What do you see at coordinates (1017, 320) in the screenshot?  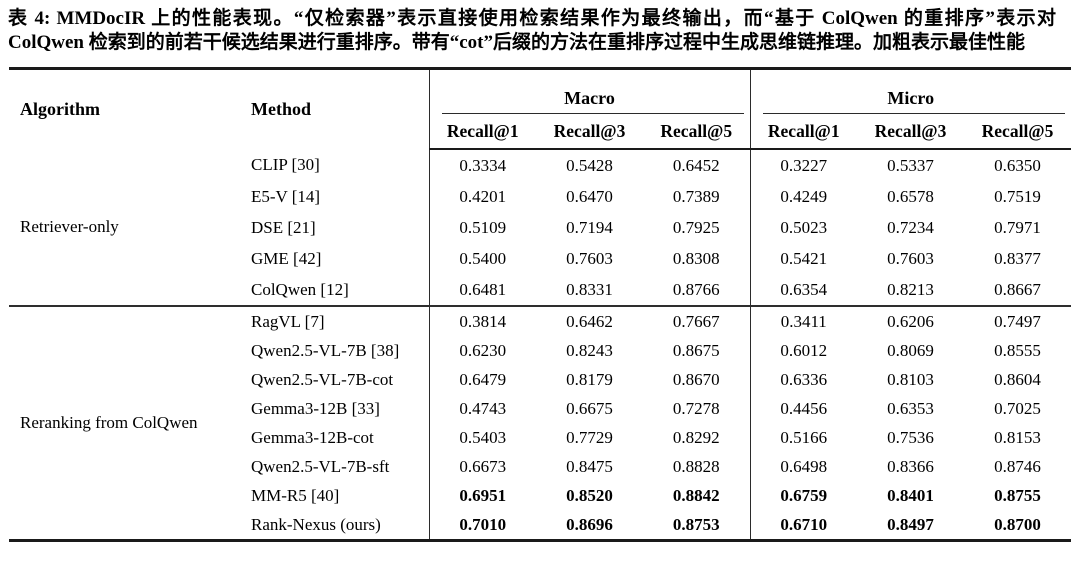 I see `value-cell: 0.7497` at bounding box center [1017, 320].